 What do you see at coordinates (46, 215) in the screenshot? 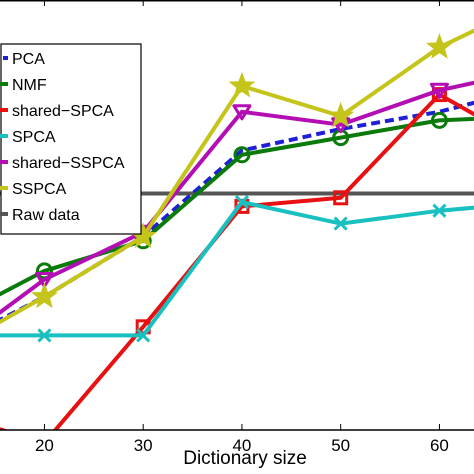
I see `legend-label: Raw data` at bounding box center [46, 215].